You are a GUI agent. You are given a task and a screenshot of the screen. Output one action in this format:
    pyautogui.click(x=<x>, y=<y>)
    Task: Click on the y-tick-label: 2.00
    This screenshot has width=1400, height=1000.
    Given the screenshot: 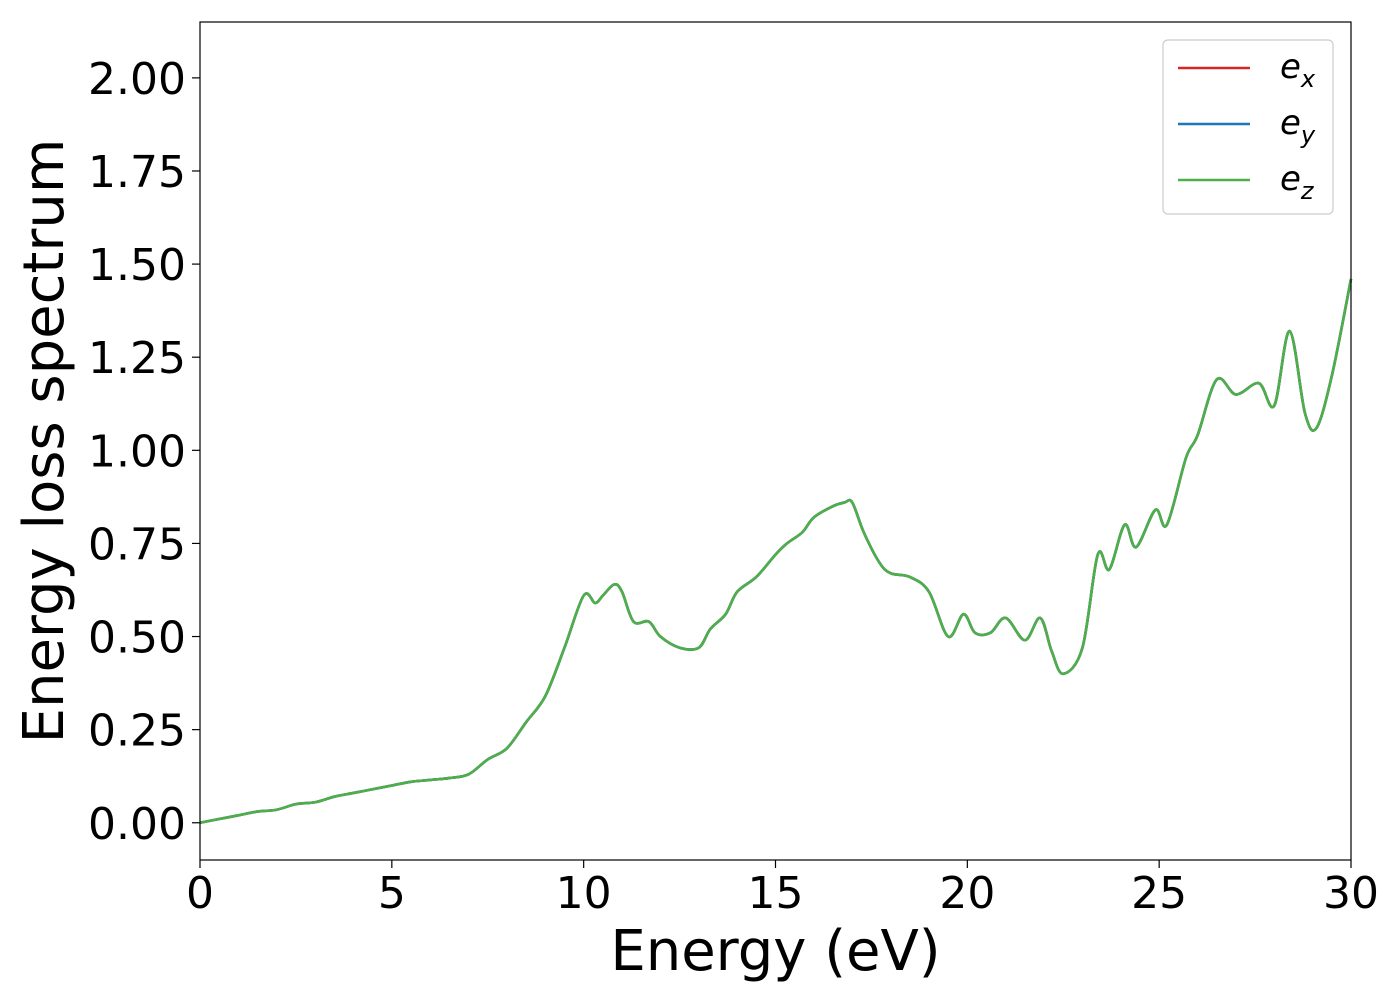 What is the action you would take?
    pyautogui.click(x=137, y=79)
    